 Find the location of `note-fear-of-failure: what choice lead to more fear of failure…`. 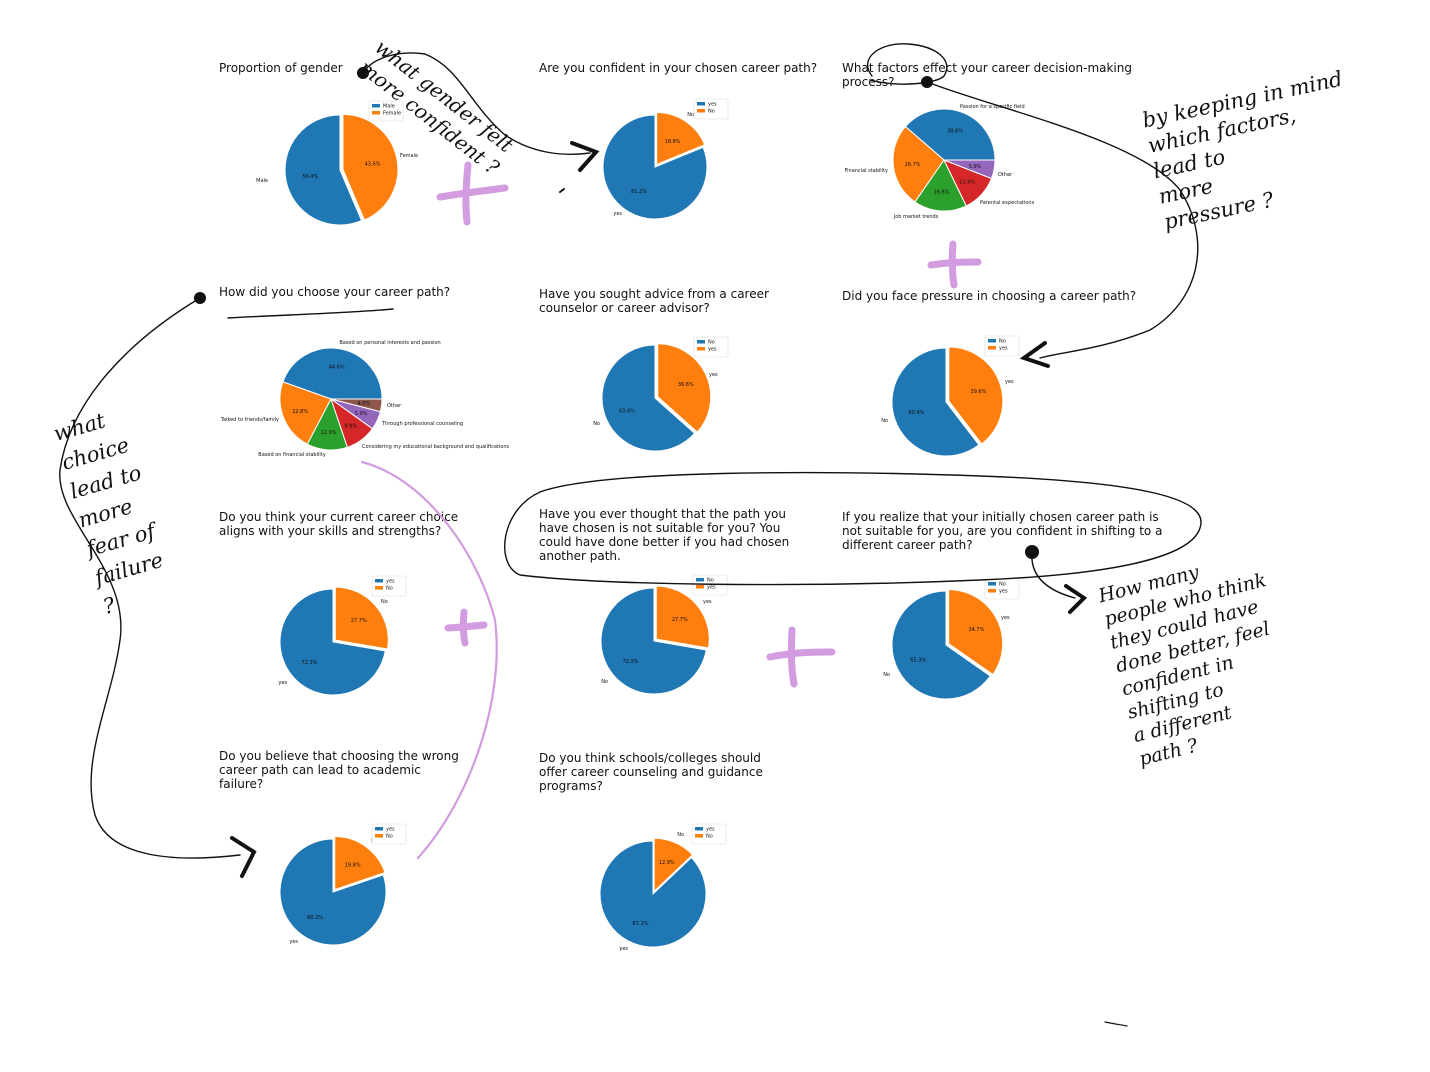

note-fear-of-failure: what choice lead to more fear of failure… is located at coordinates (108, 513).